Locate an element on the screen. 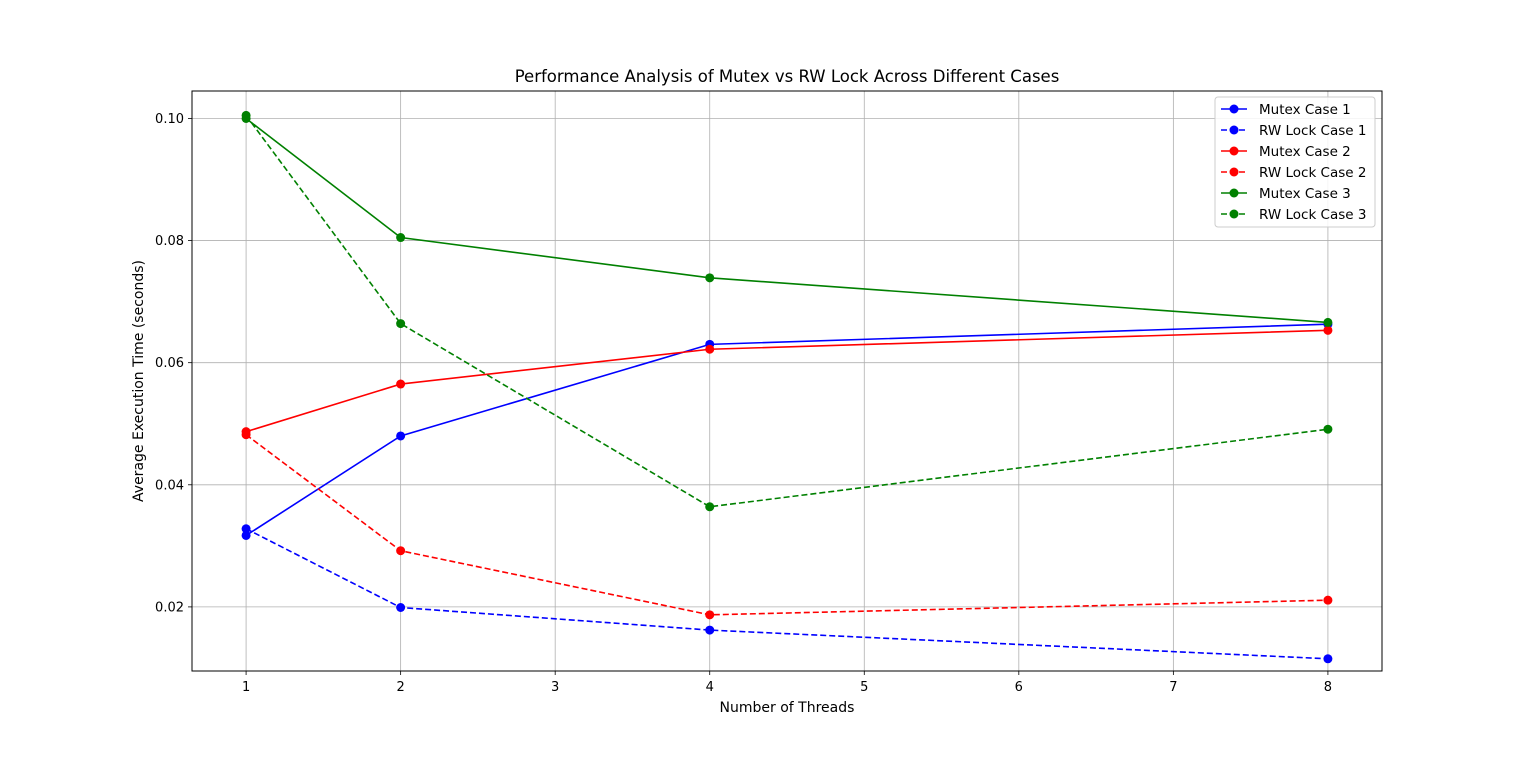 The height and width of the screenshot is (758, 1536). x-tick-label: 6 is located at coordinates (1019, 687).